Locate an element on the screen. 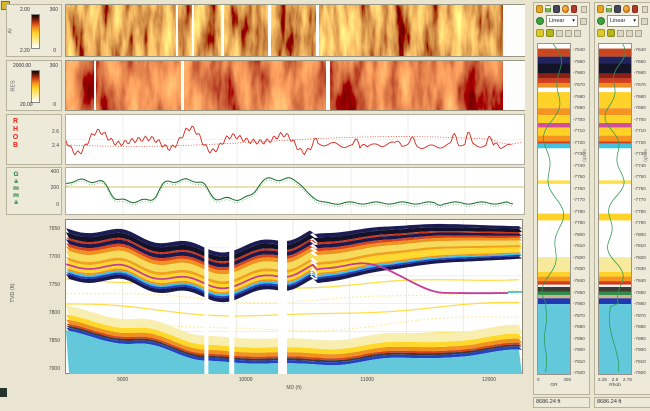 The width and height of the screenshot is (650, 411). depth-tick: -7730 is located at coordinates (579, 154).